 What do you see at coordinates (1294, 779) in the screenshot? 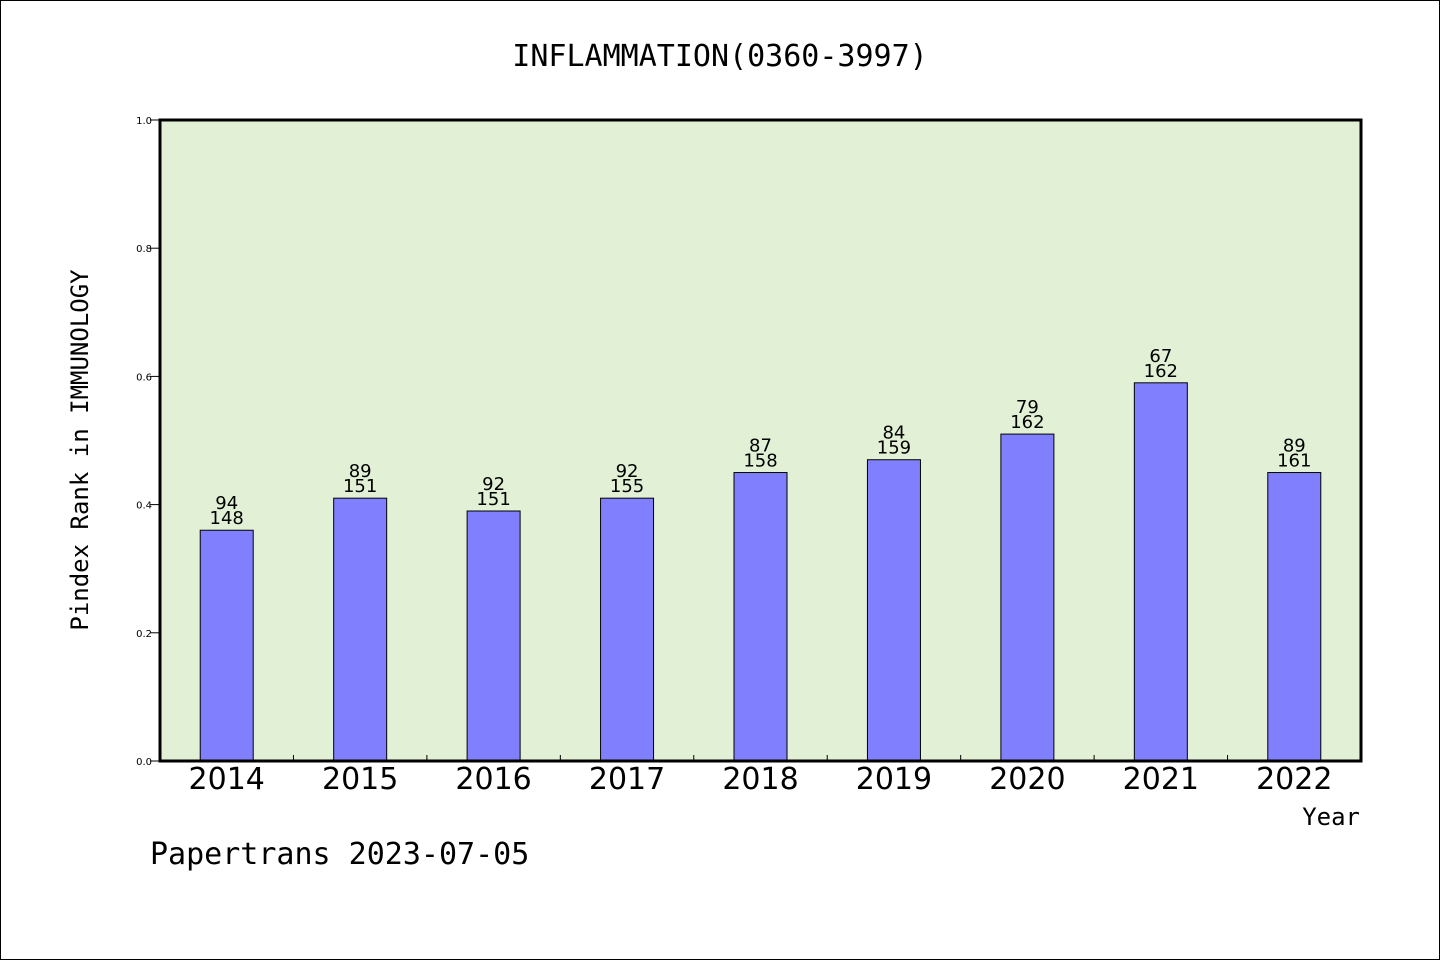
I see `x-tick-label: 2022` at bounding box center [1294, 779].